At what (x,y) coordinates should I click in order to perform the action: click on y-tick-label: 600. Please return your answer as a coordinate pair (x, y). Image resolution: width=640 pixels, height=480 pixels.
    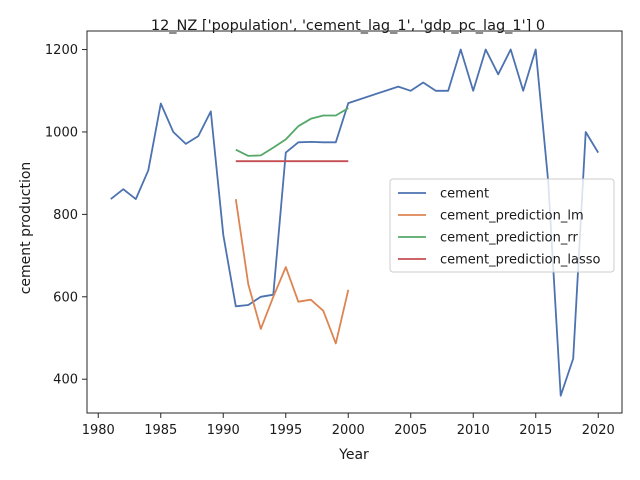
    Looking at the image, I should click on (65, 297).